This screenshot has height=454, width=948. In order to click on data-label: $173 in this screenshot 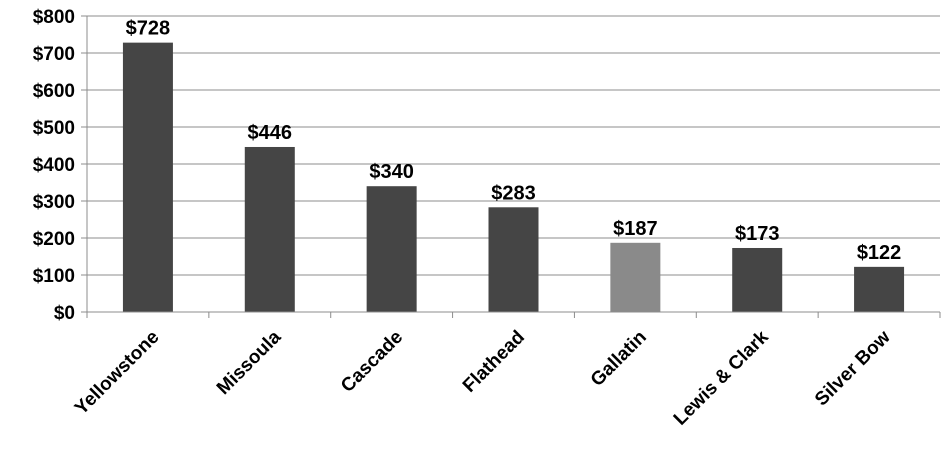, I will do `click(757, 234)`.